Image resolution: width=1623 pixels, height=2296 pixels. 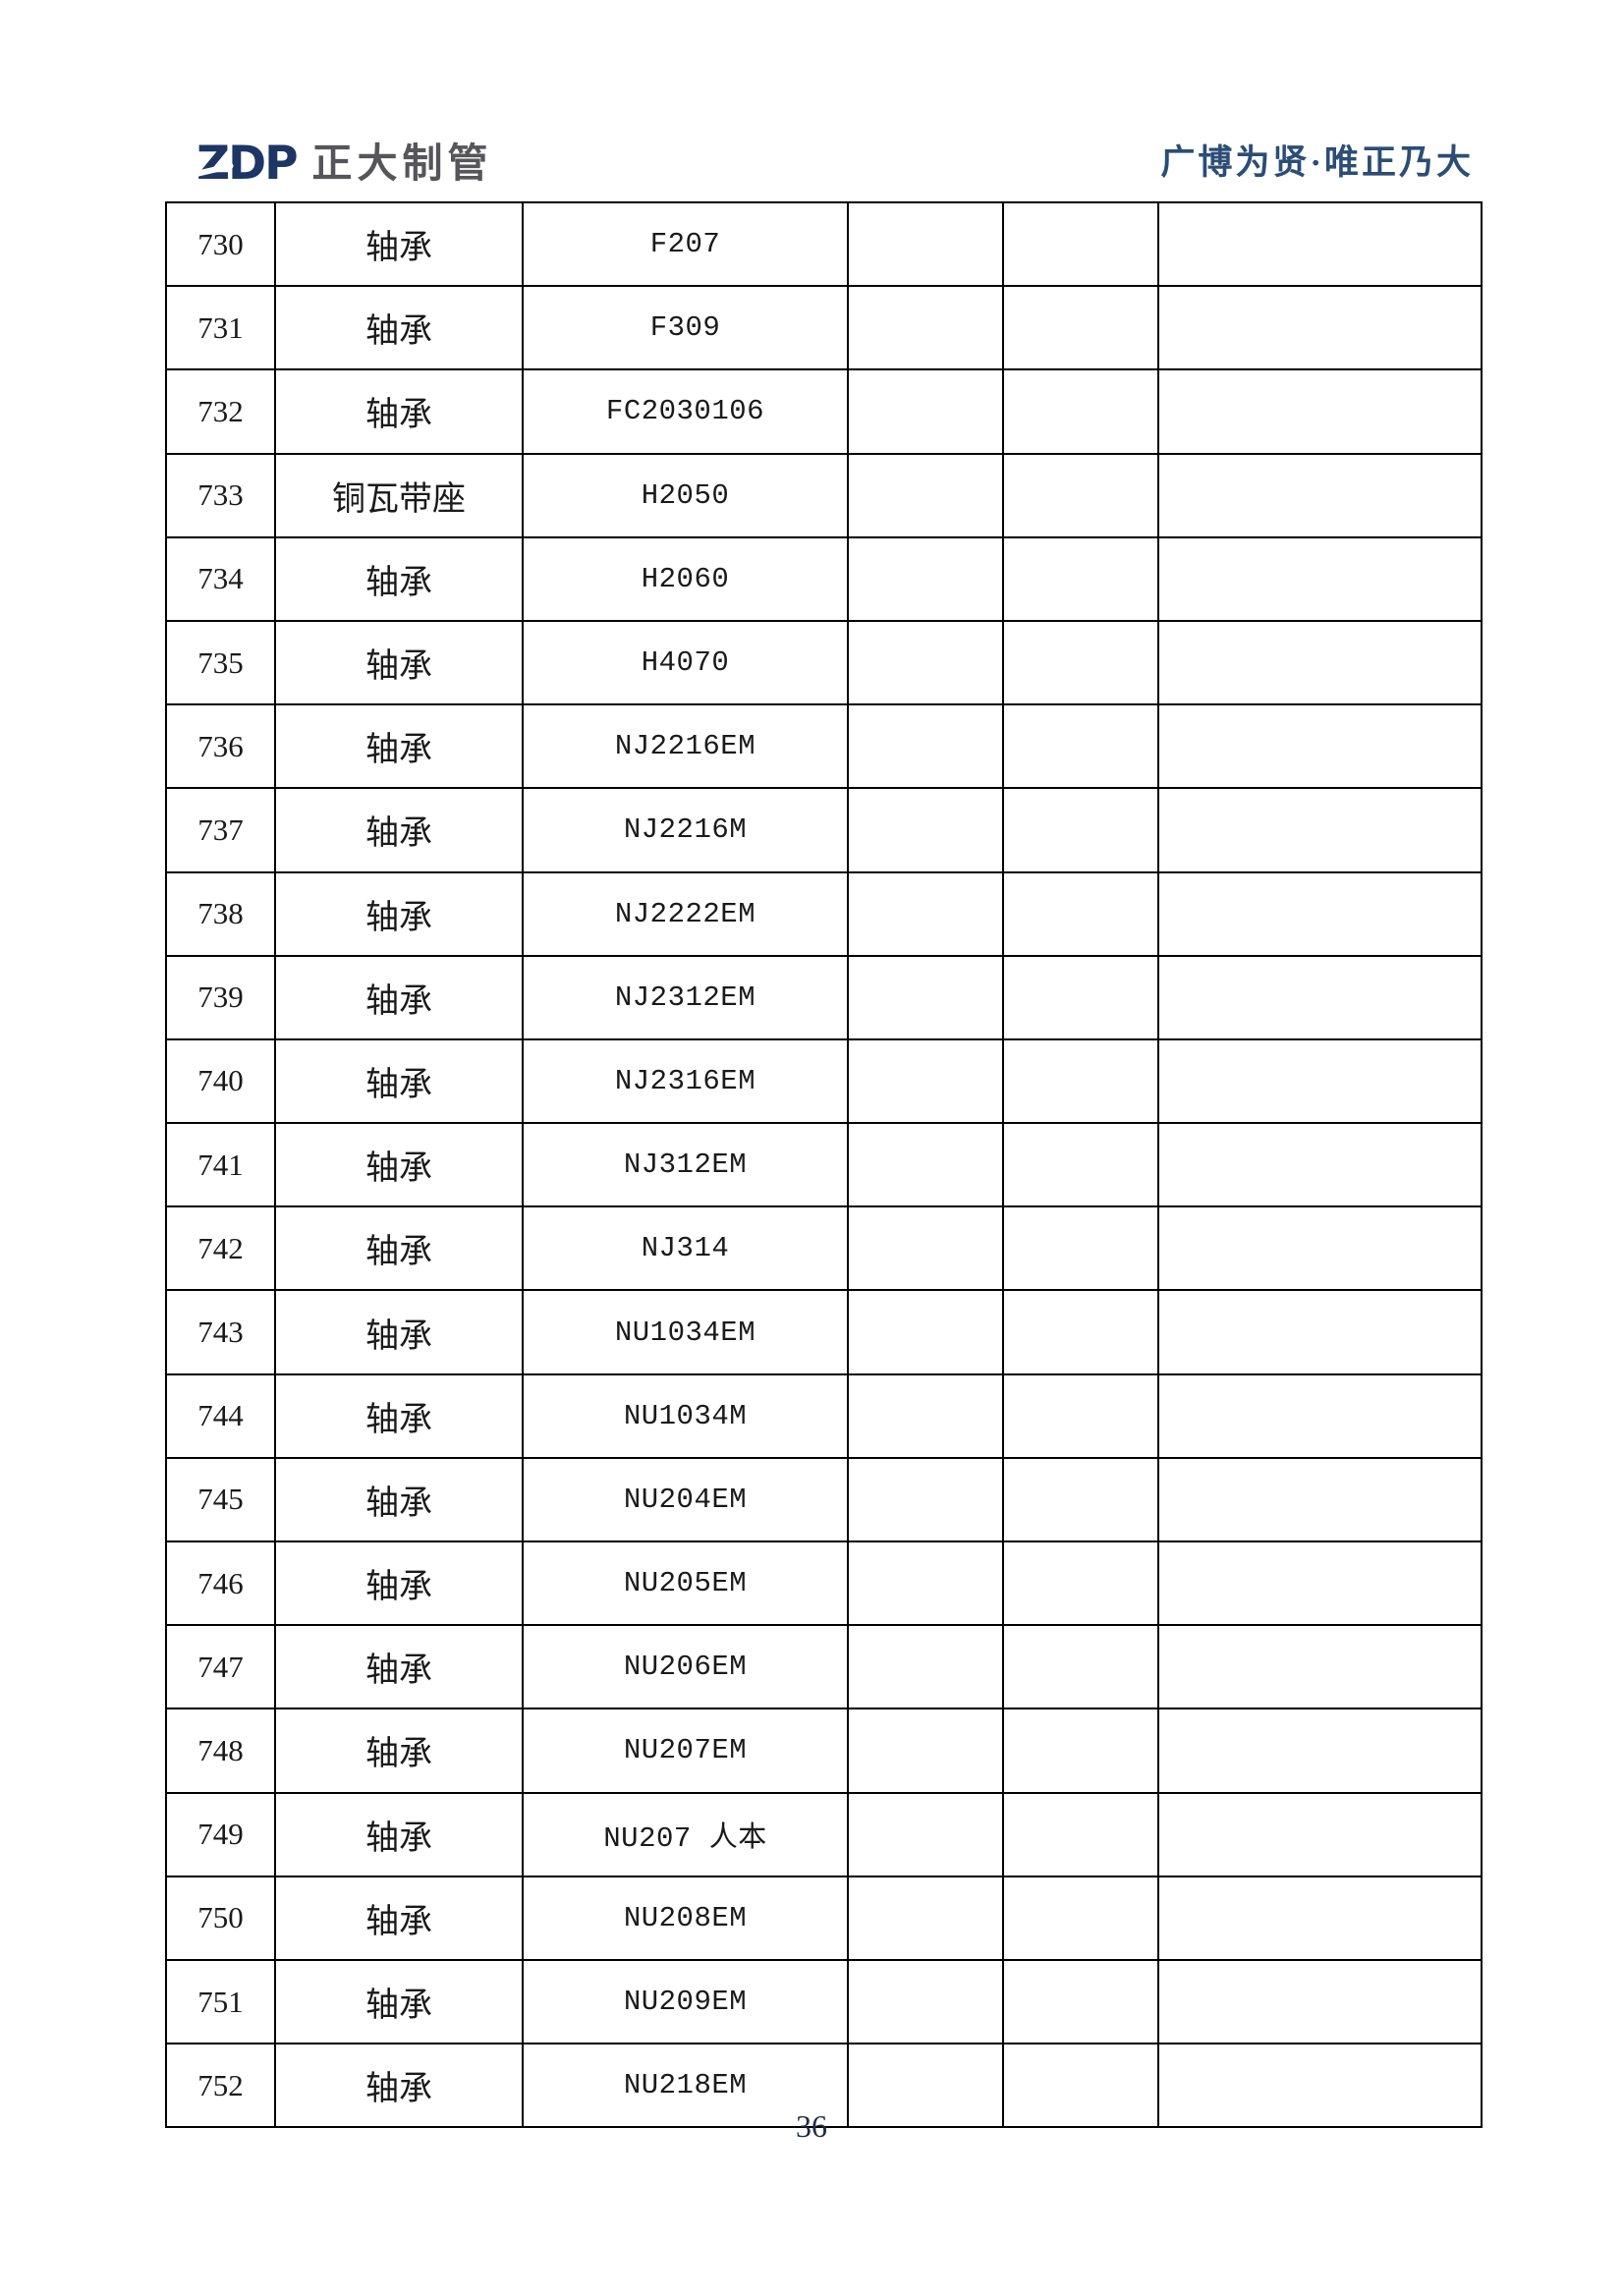 What do you see at coordinates (685, 244) in the screenshot?
I see `part-model-cell: F207` at bounding box center [685, 244].